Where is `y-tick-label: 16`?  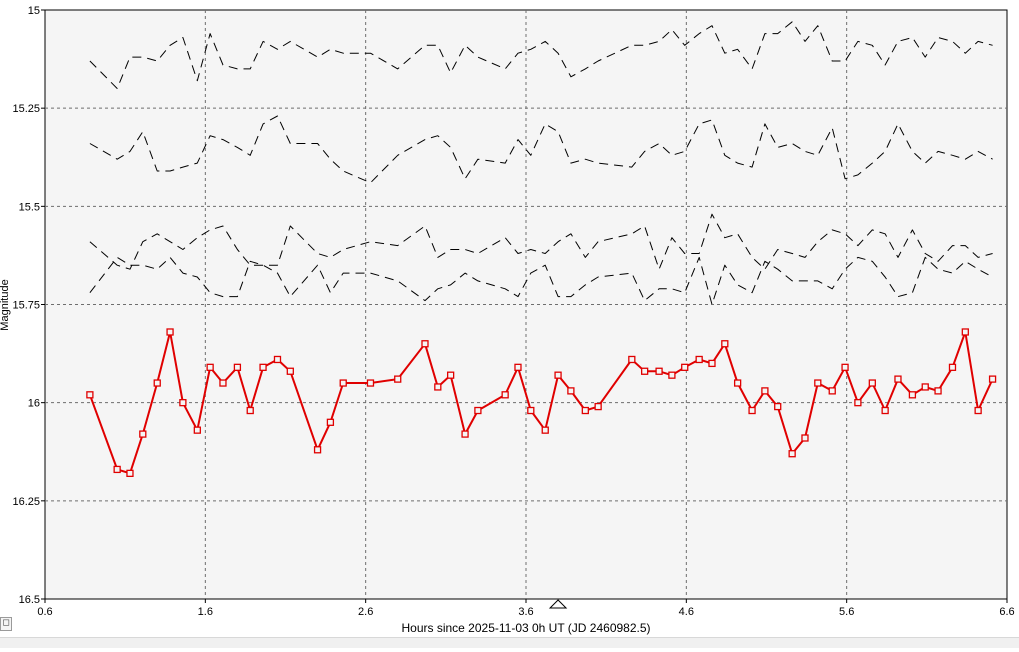
y-tick-label: 16 is located at coordinates (34, 404).